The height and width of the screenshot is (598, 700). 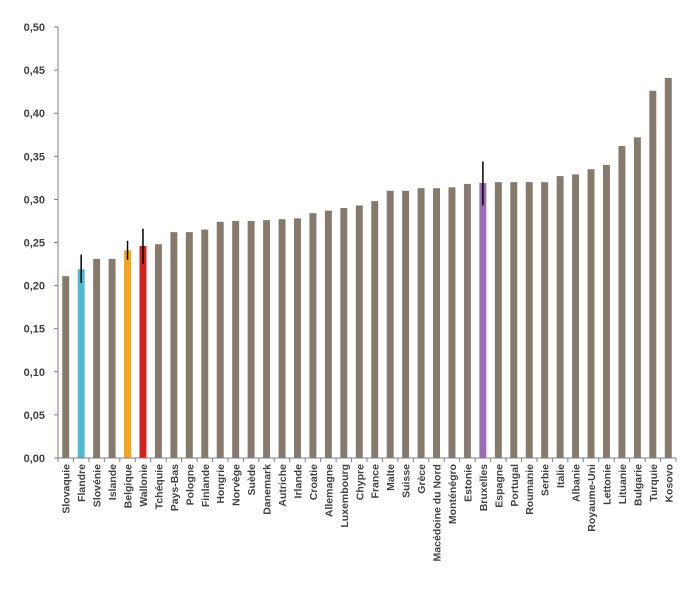 What do you see at coordinates (376, 481) in the screenshot?
I see `x-tick-label: France` at bounding box center [376, 481].